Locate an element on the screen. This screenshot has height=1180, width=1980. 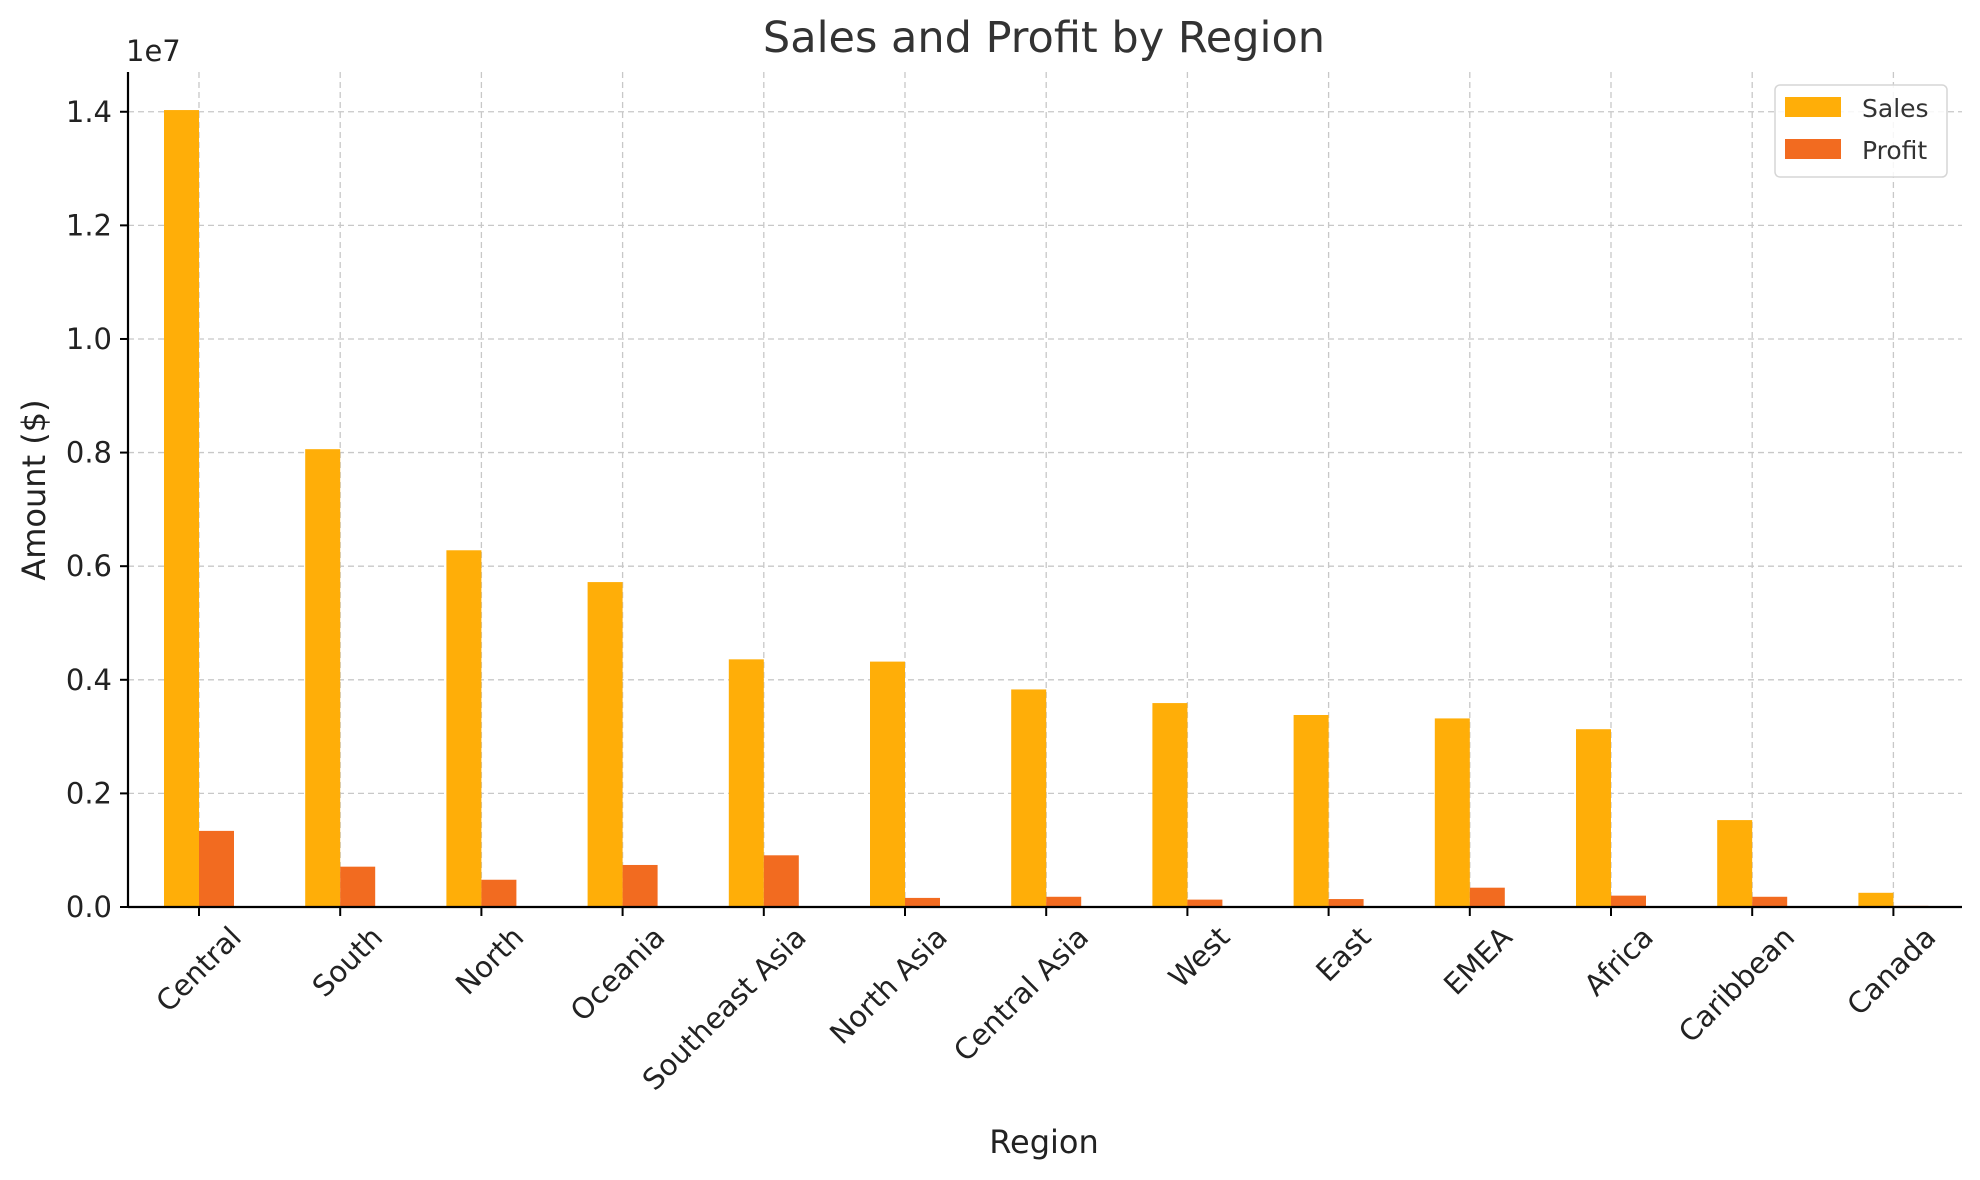
y-tick-label: 0.4 is located at coordinates (89, 680).